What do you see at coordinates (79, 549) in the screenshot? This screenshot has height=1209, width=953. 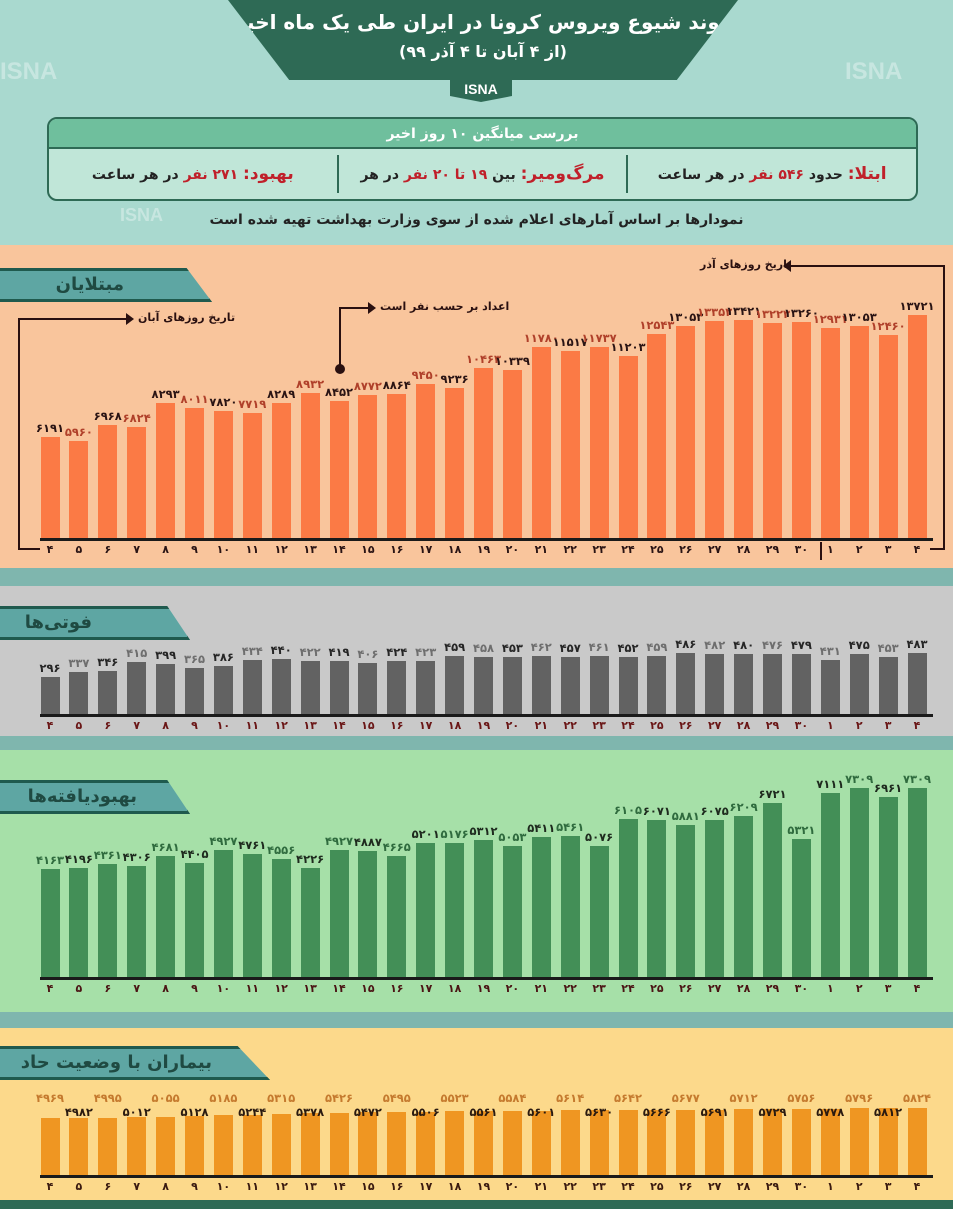 I see `infected-date-label: ۵` at bounding box center [79, 549].